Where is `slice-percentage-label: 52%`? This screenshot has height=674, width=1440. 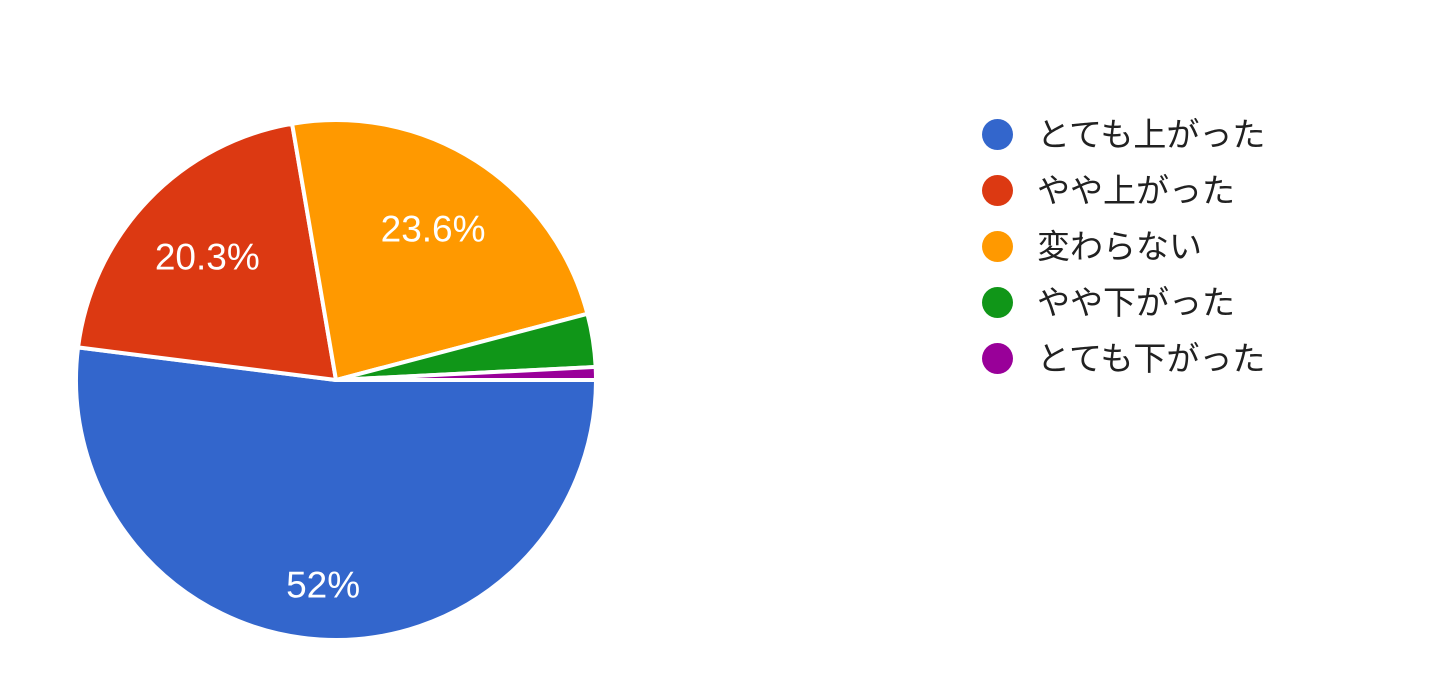
slice-percentage-label: 52% is located at coordinates (323, 585).